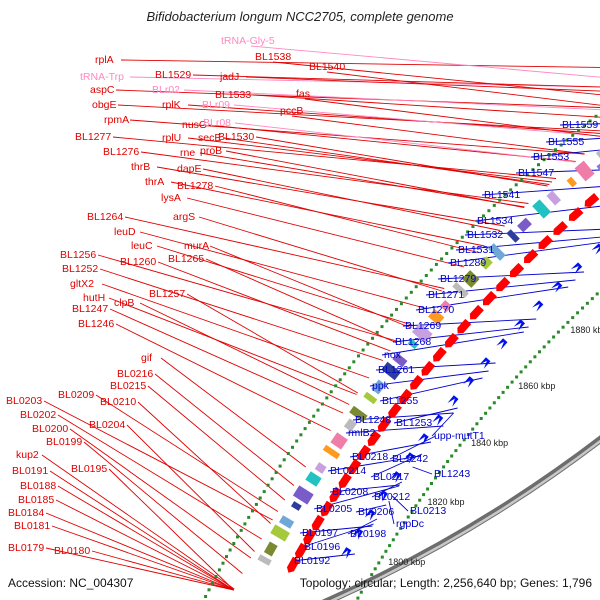  I want to click on gene-label: BL1531, so click(476, 250).